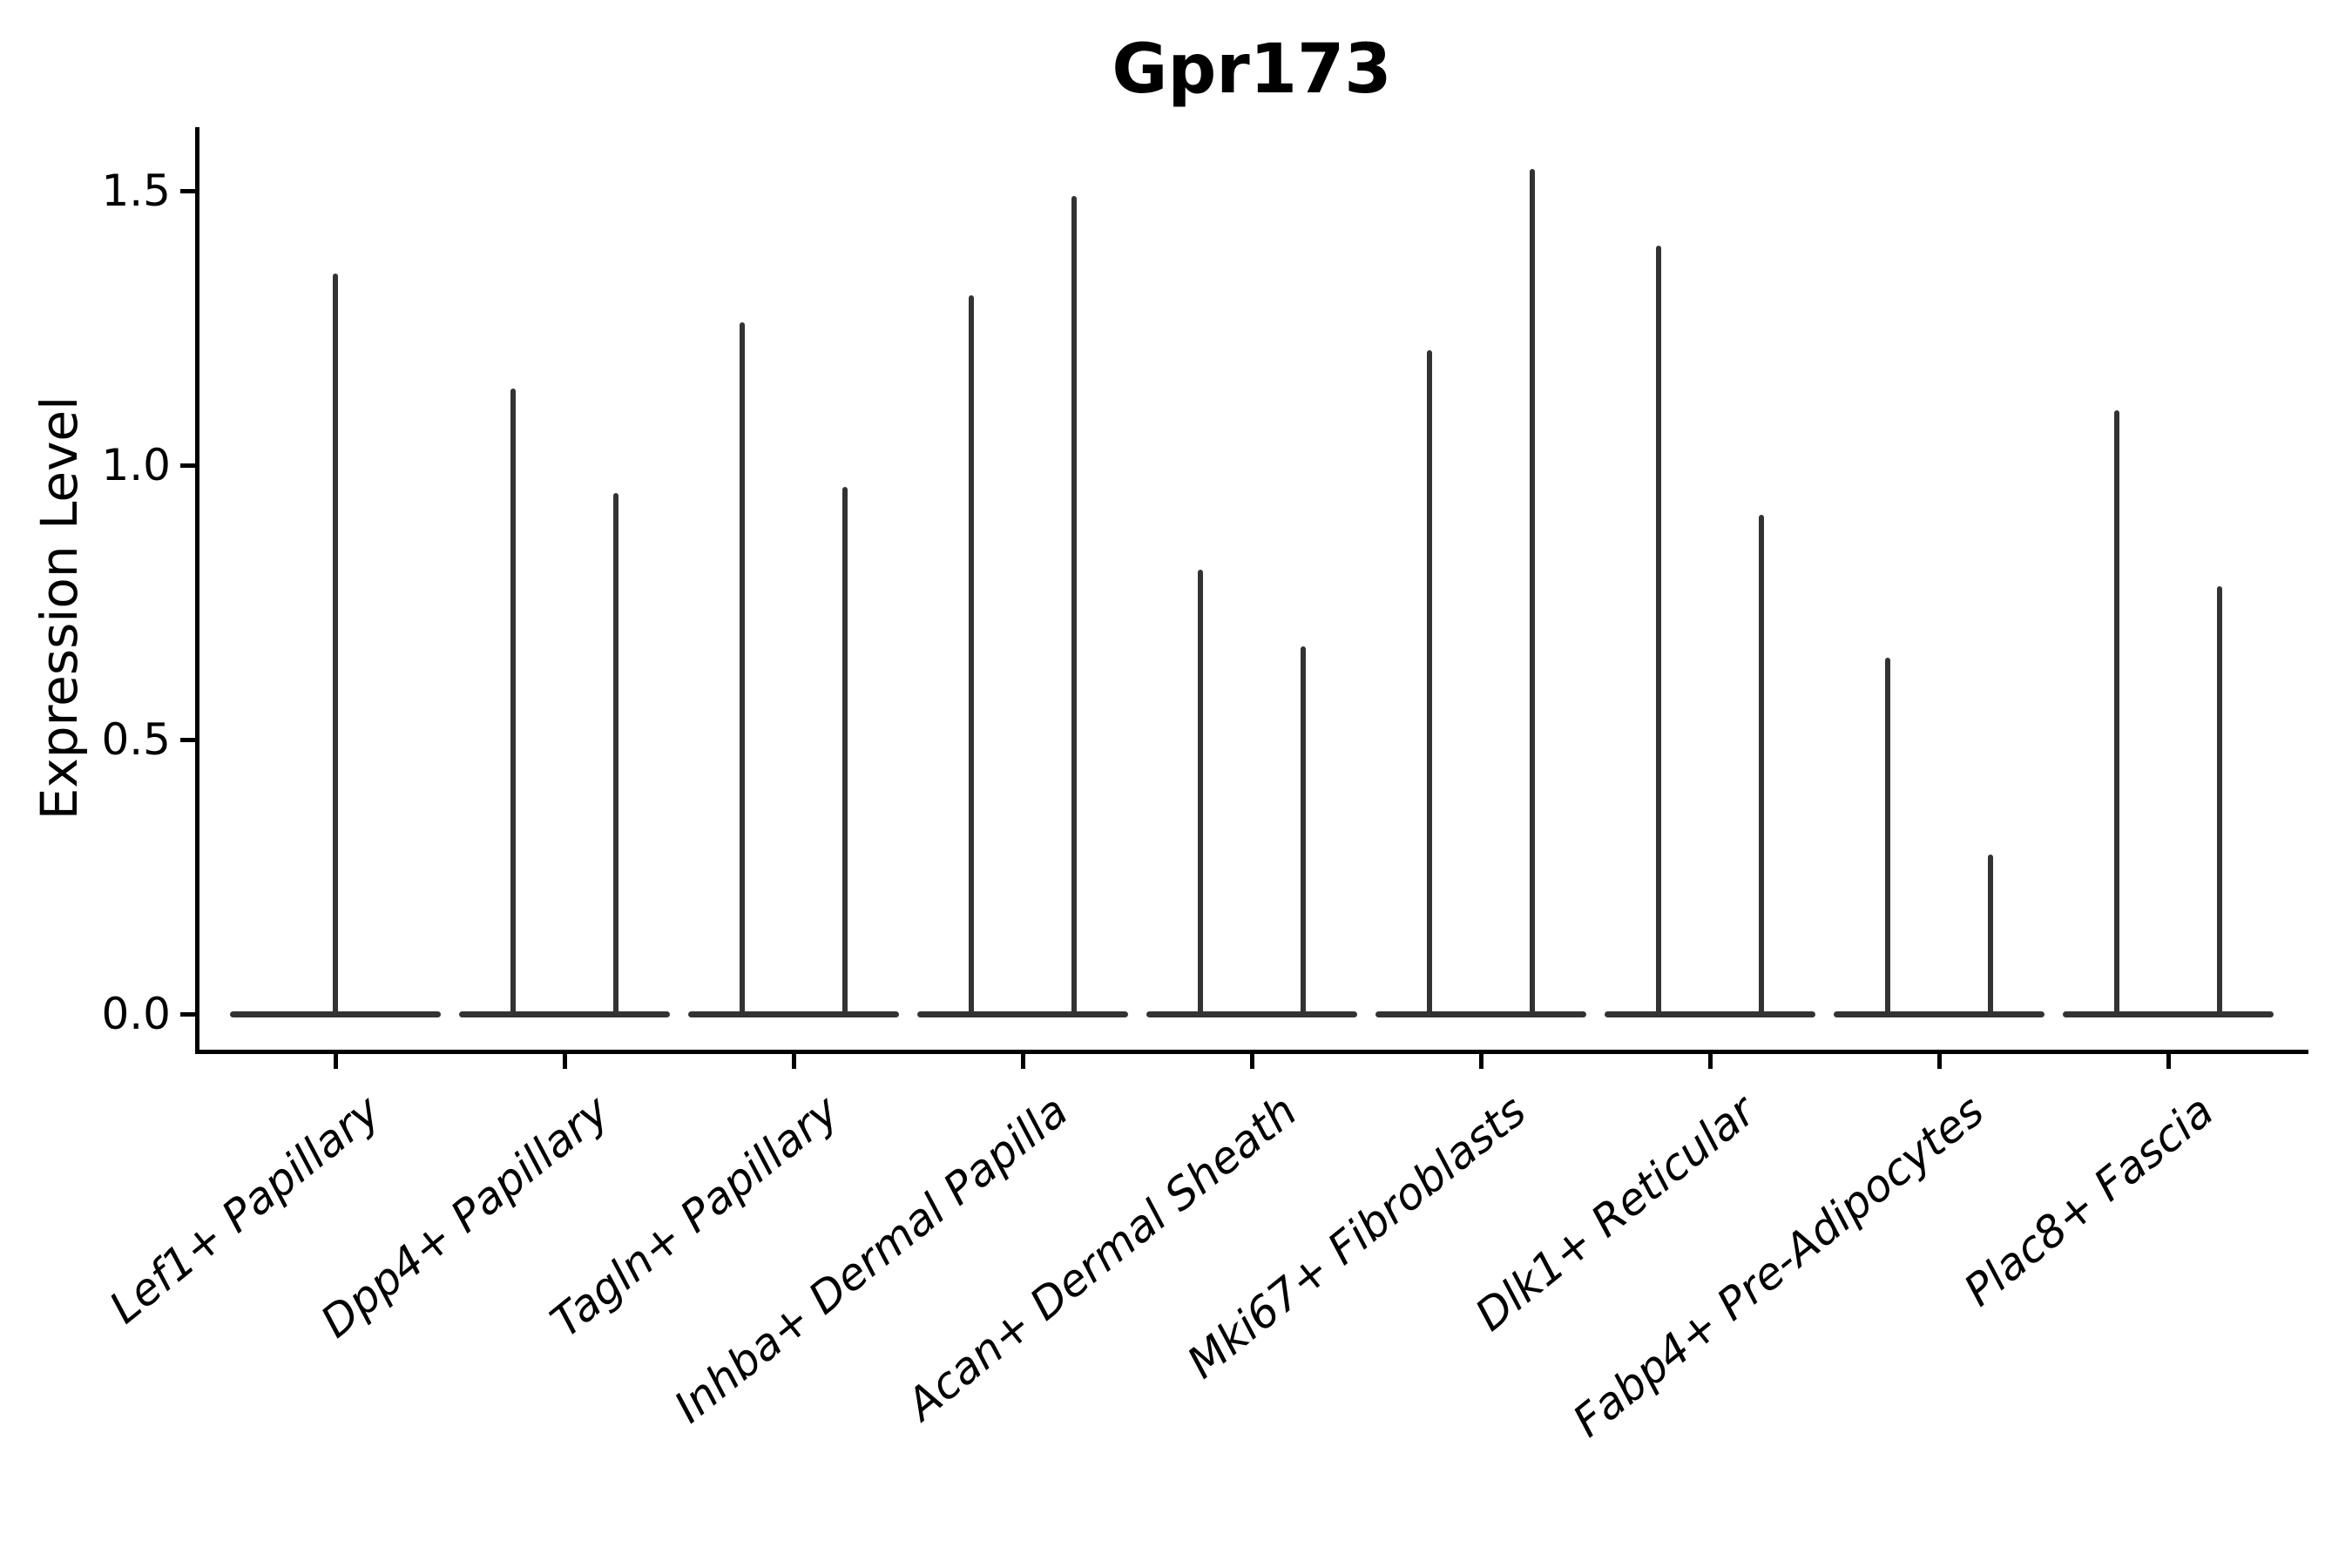 The width and height of the screenshot is (2352, 1568). Describe the element at coordinates (136, 739) in the screenshot. I see `y-tick-label: 0.5` at that location.